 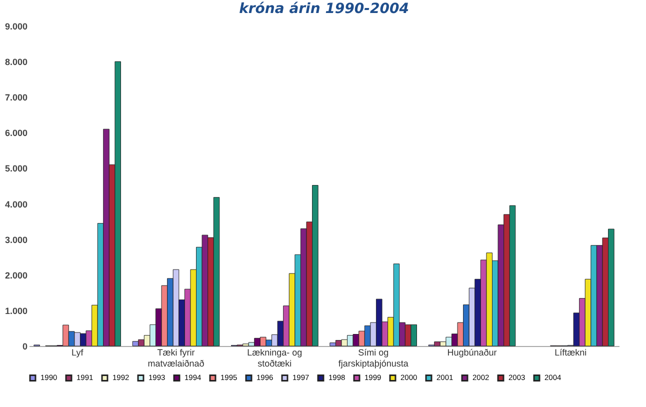 What do you see at coordinates (570, 353) in the screenshot?
I see `x-tick-label: Líftækni` at bounding box center [570, 353].